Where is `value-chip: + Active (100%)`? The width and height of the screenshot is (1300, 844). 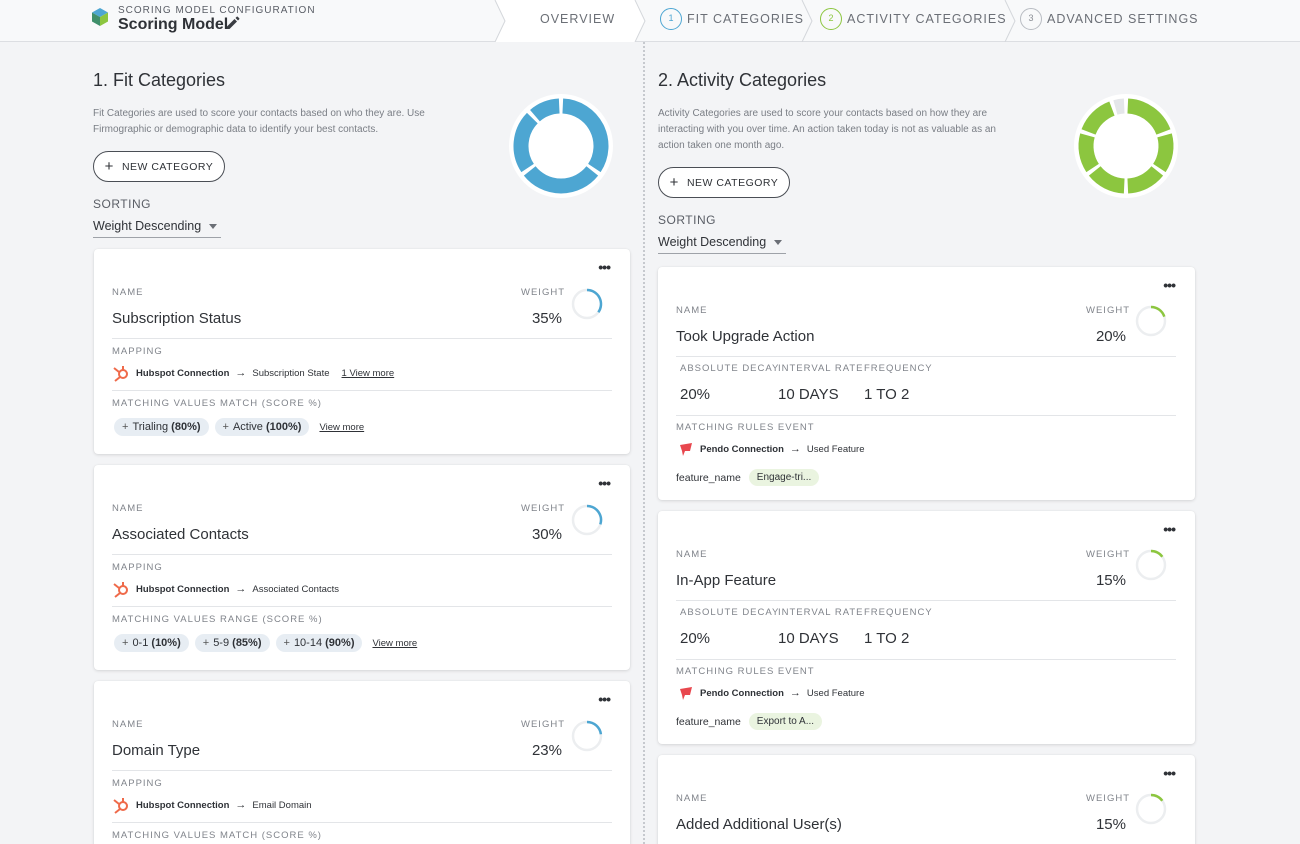
value-chip: + Active (100%) is located at coordinates (262, 427).